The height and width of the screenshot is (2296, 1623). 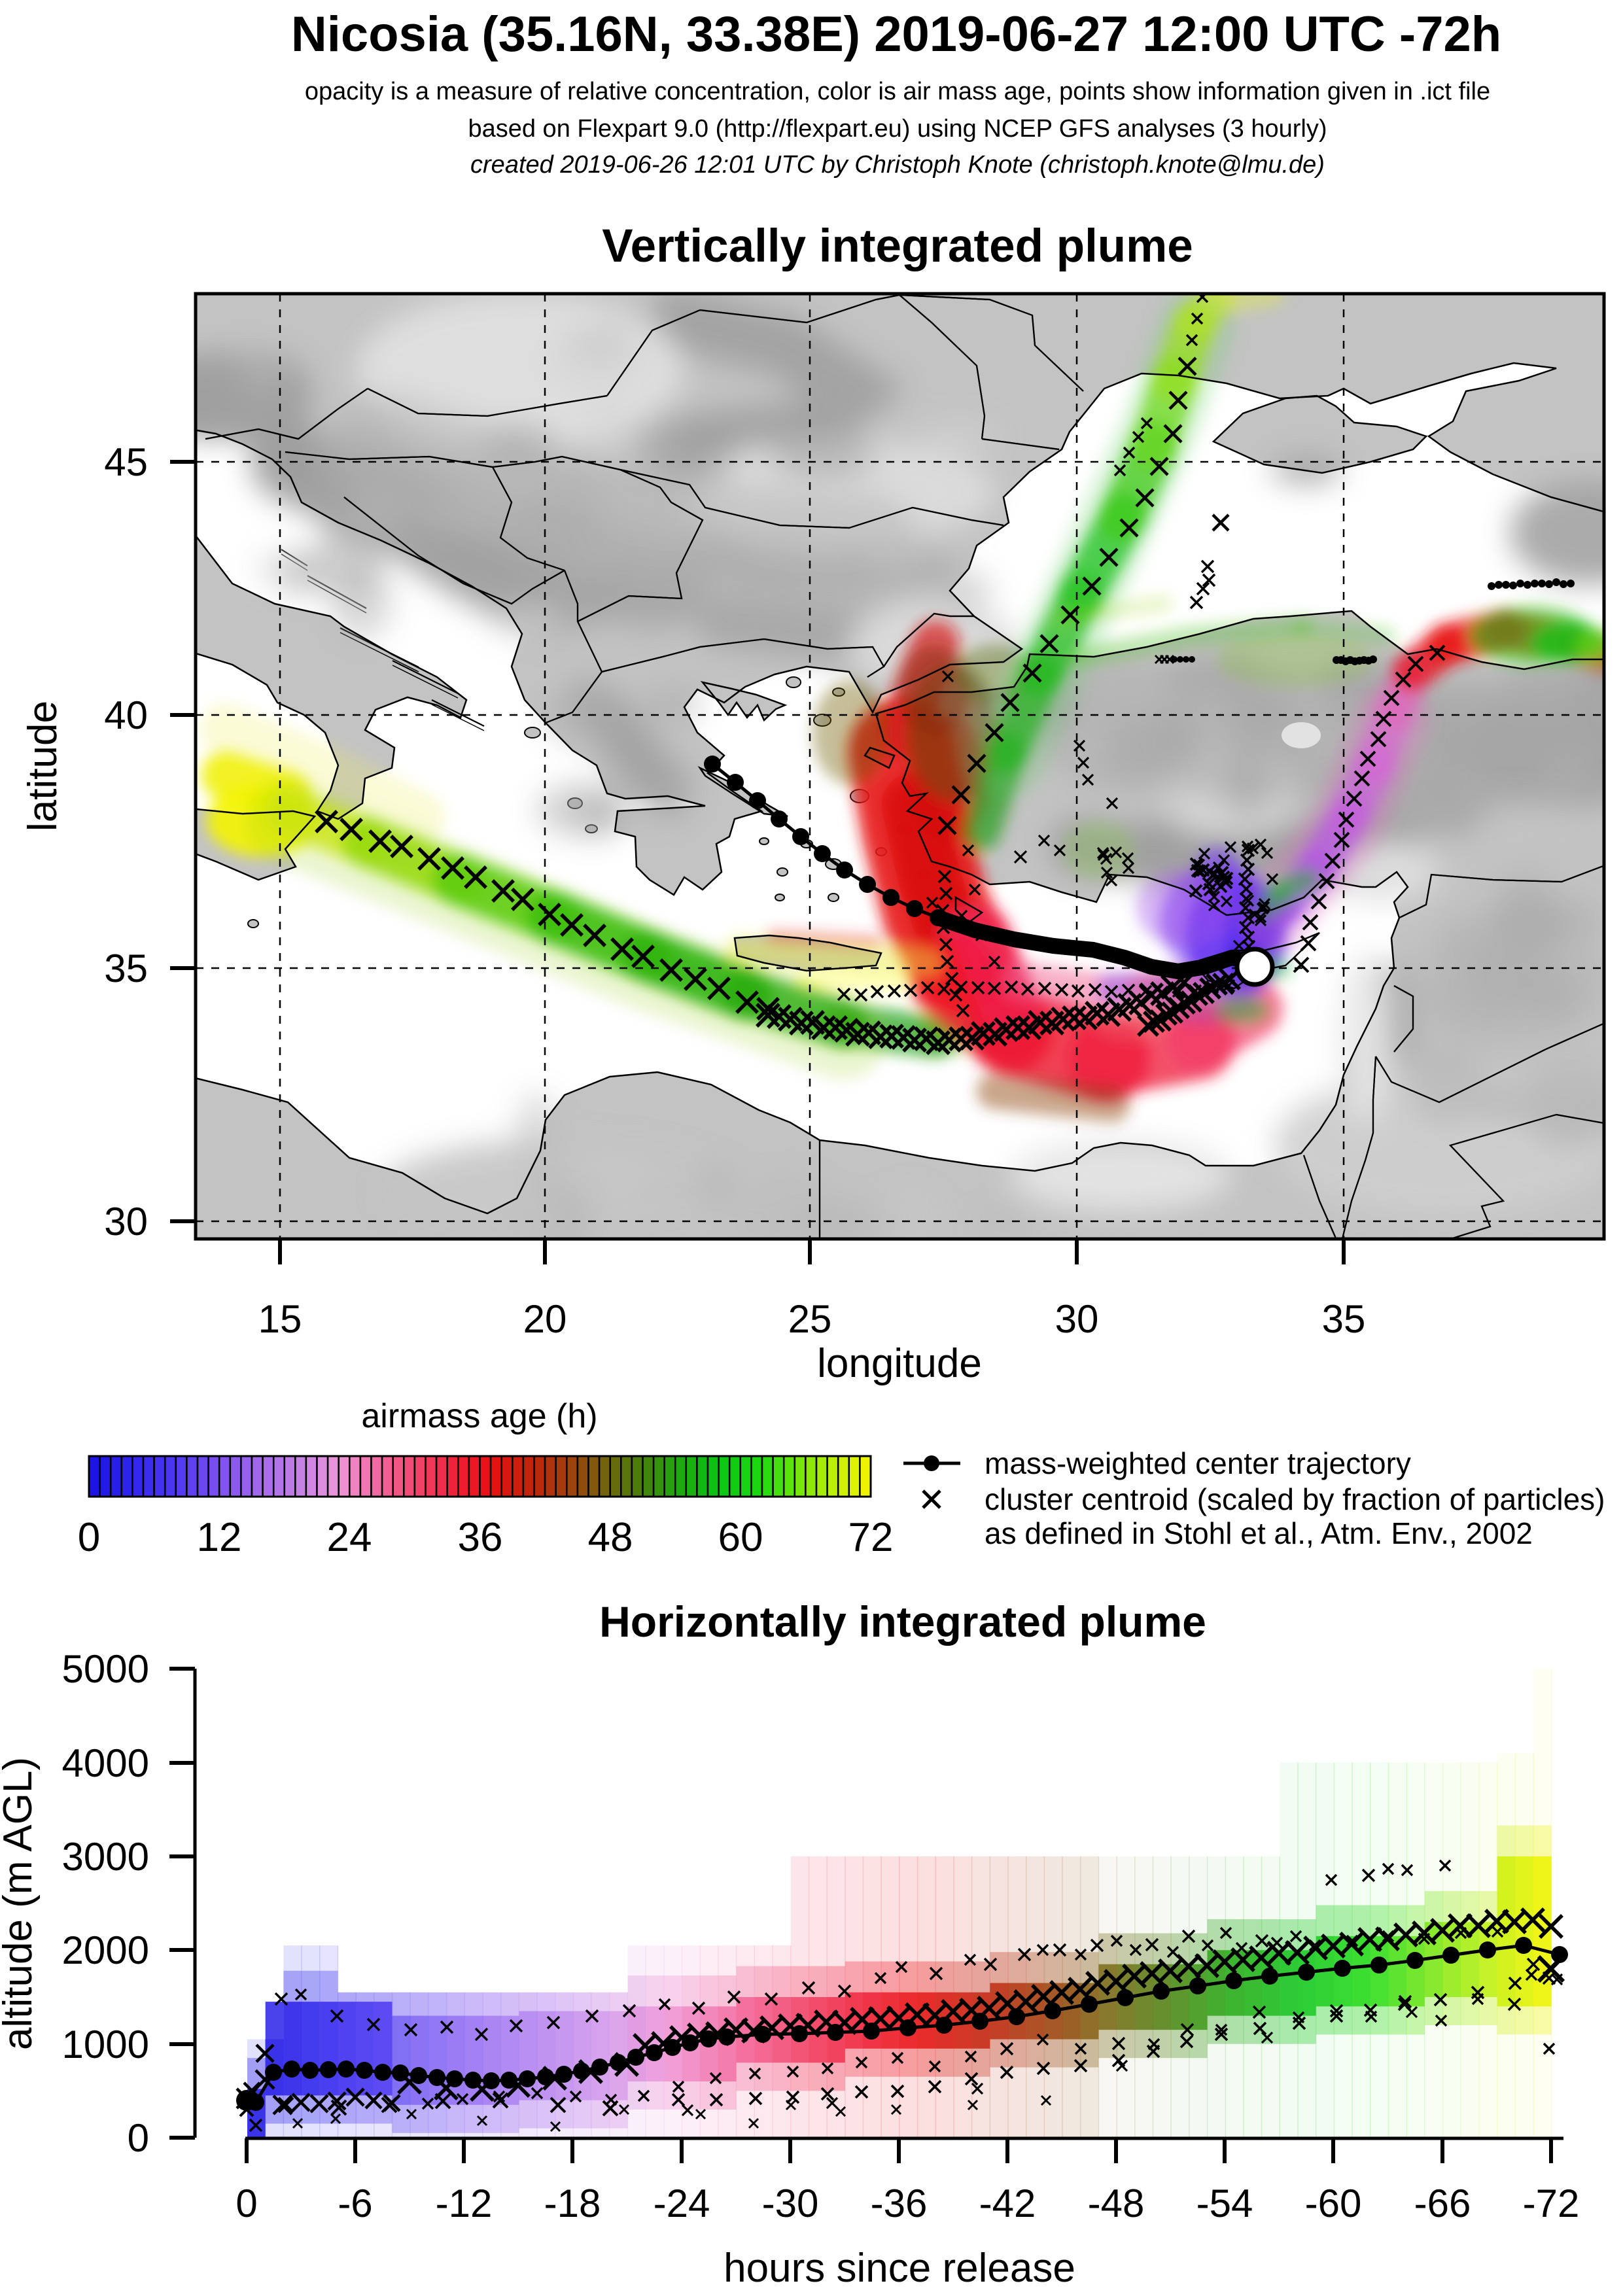 What do you see at coordinates (573, 2203) in the screenshot?
I see `svg-text: -18` at bounding box center [573, 2203].